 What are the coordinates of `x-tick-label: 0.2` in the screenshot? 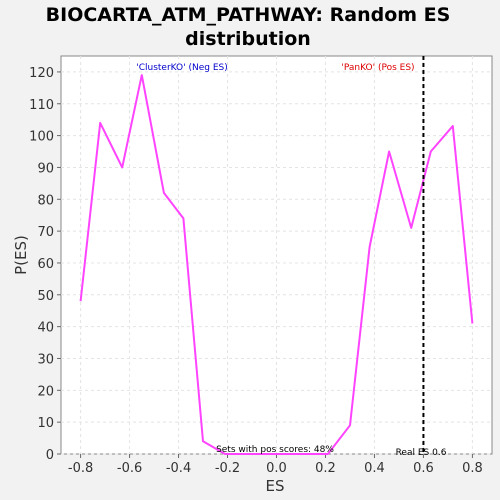 It's located at (325, 468).